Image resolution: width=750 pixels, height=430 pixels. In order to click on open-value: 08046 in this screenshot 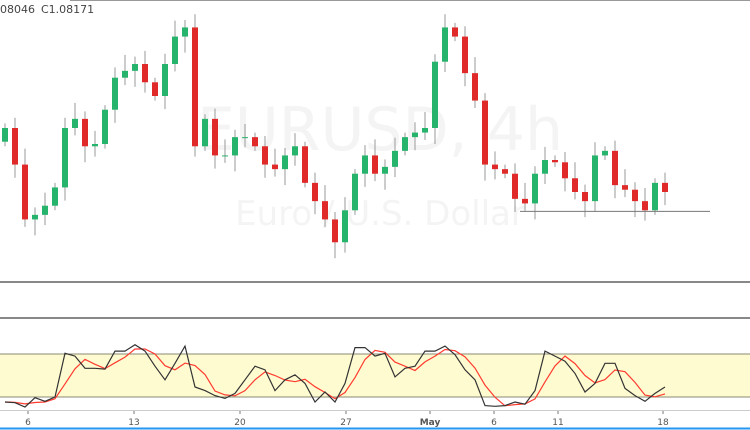, I will do `click(17, 9)`.